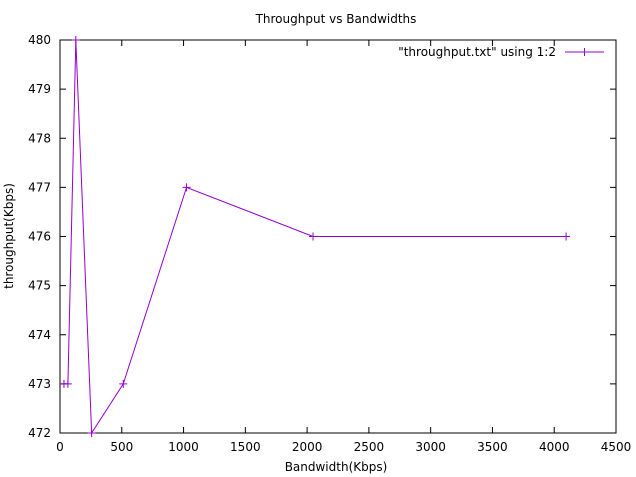  What do you see at coordinates (369, 447) in the screenshot?
I see `x-tick-label: 2500` at bounding box center [369, 447].